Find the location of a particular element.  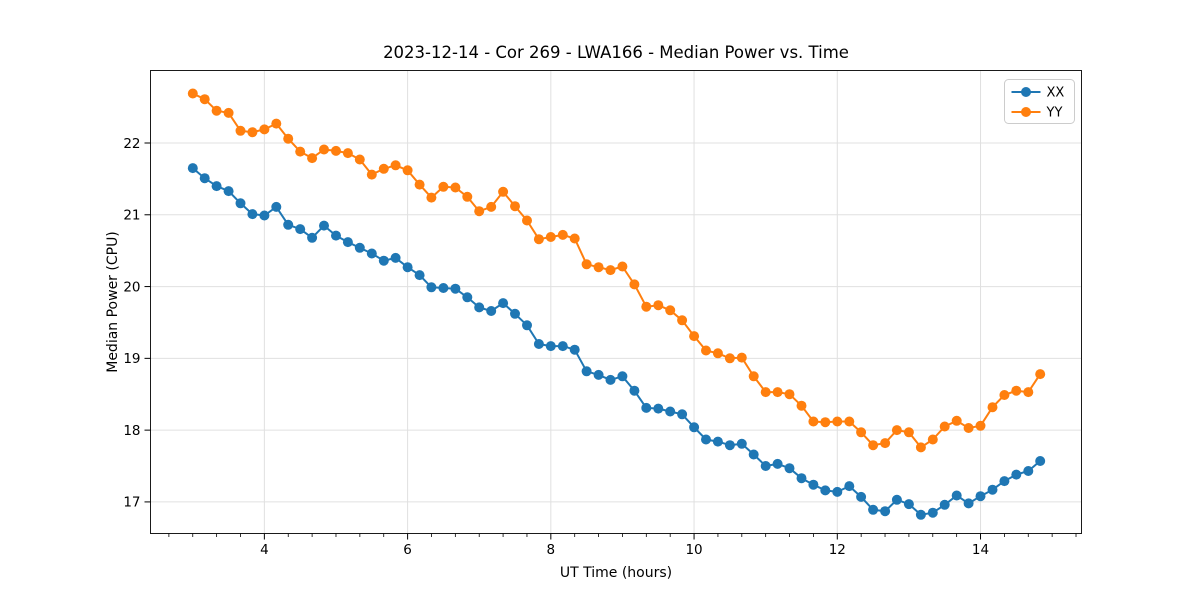

legend-marker-sample is located at coordinates (1026, 112).